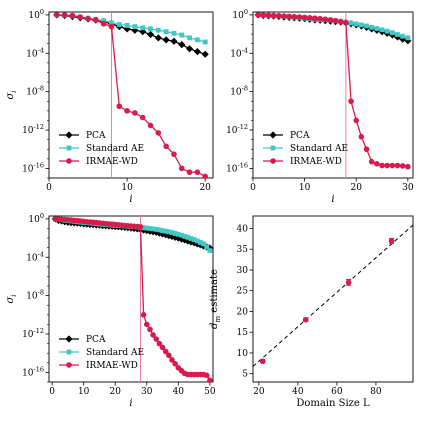 The image size is (423, 423). What do you see at coordinates (316, 162) in the screenshot?
I see `legend-label: IRMAE-WD` at bounding box center [316, 162].